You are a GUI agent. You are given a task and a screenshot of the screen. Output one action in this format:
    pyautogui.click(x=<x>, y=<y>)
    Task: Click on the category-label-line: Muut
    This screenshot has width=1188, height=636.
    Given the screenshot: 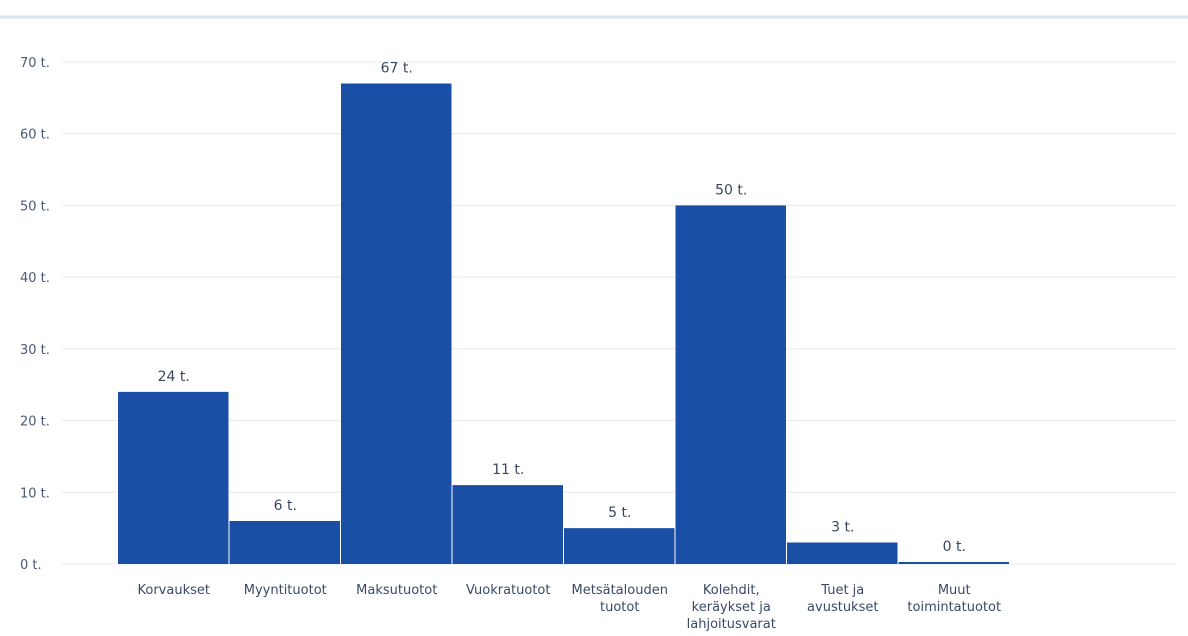 What is the action you would take?
    pyautogui.click(x=954, y=590)
    